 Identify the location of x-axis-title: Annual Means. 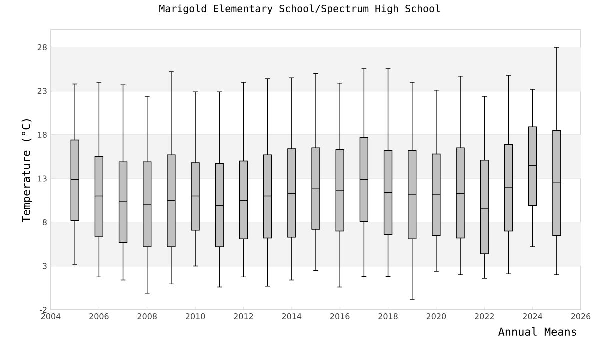
(537, 332).